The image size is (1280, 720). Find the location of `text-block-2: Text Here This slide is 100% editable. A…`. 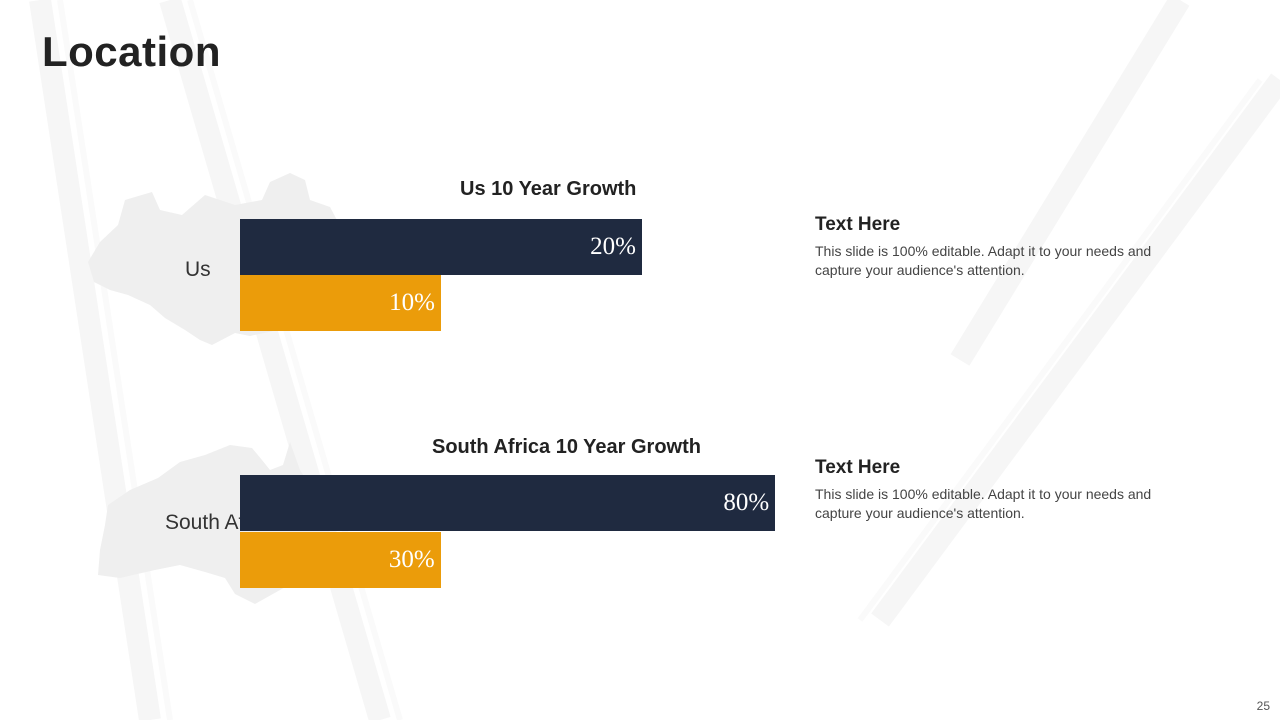

text-block-2: Text Here This slide is 100% editable. A… is located at coordinates (1005, 490).